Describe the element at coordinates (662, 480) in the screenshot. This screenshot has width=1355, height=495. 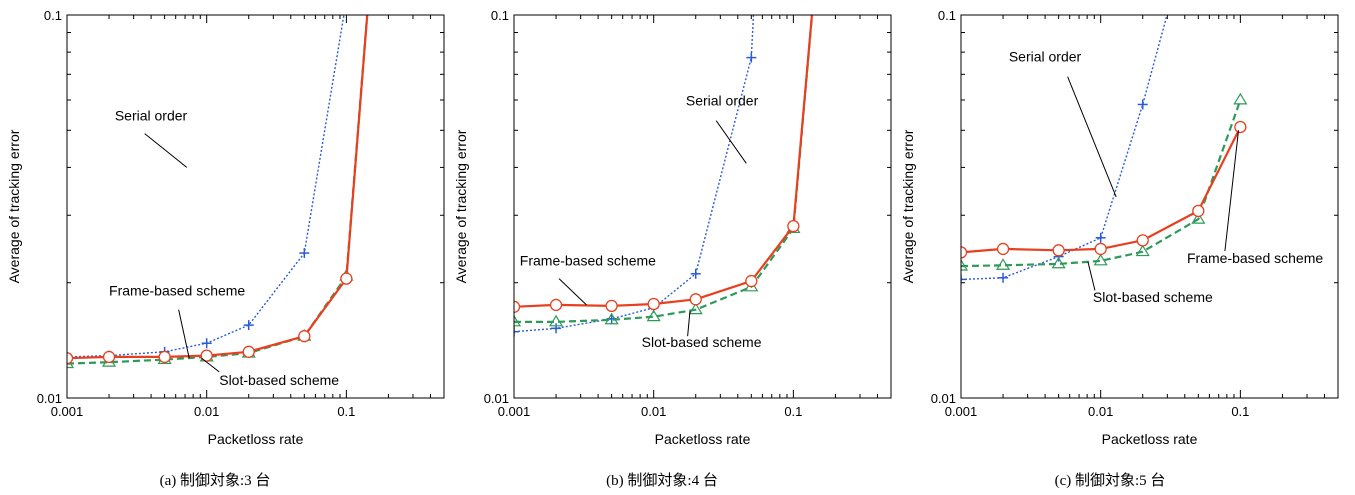
I see `panel-caption: (b) 制御対象:4 台` at that location.